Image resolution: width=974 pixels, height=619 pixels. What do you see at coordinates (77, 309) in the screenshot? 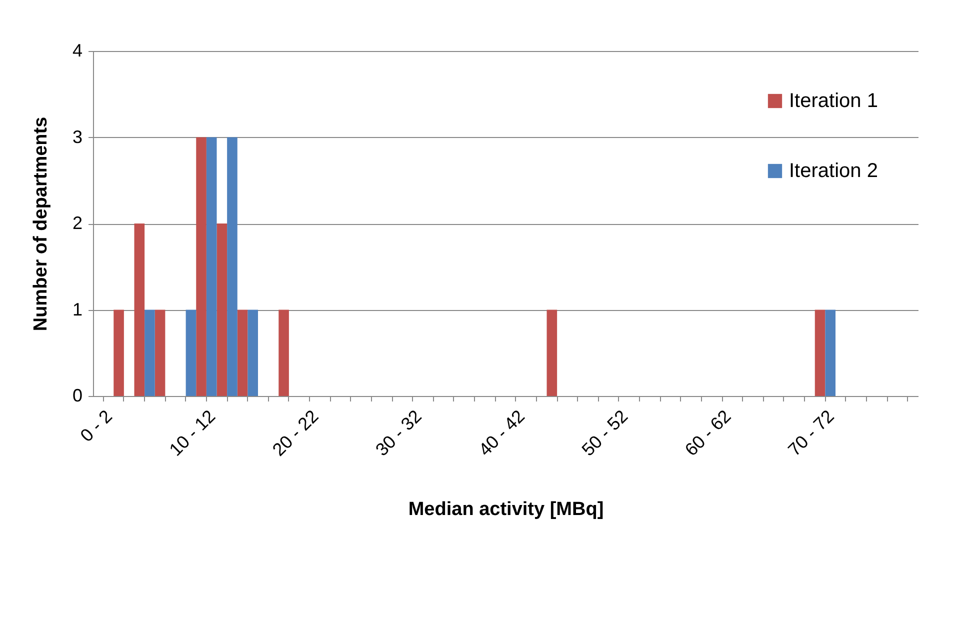
I see `y-tick-label: 1` at bounding box center [77, 309].